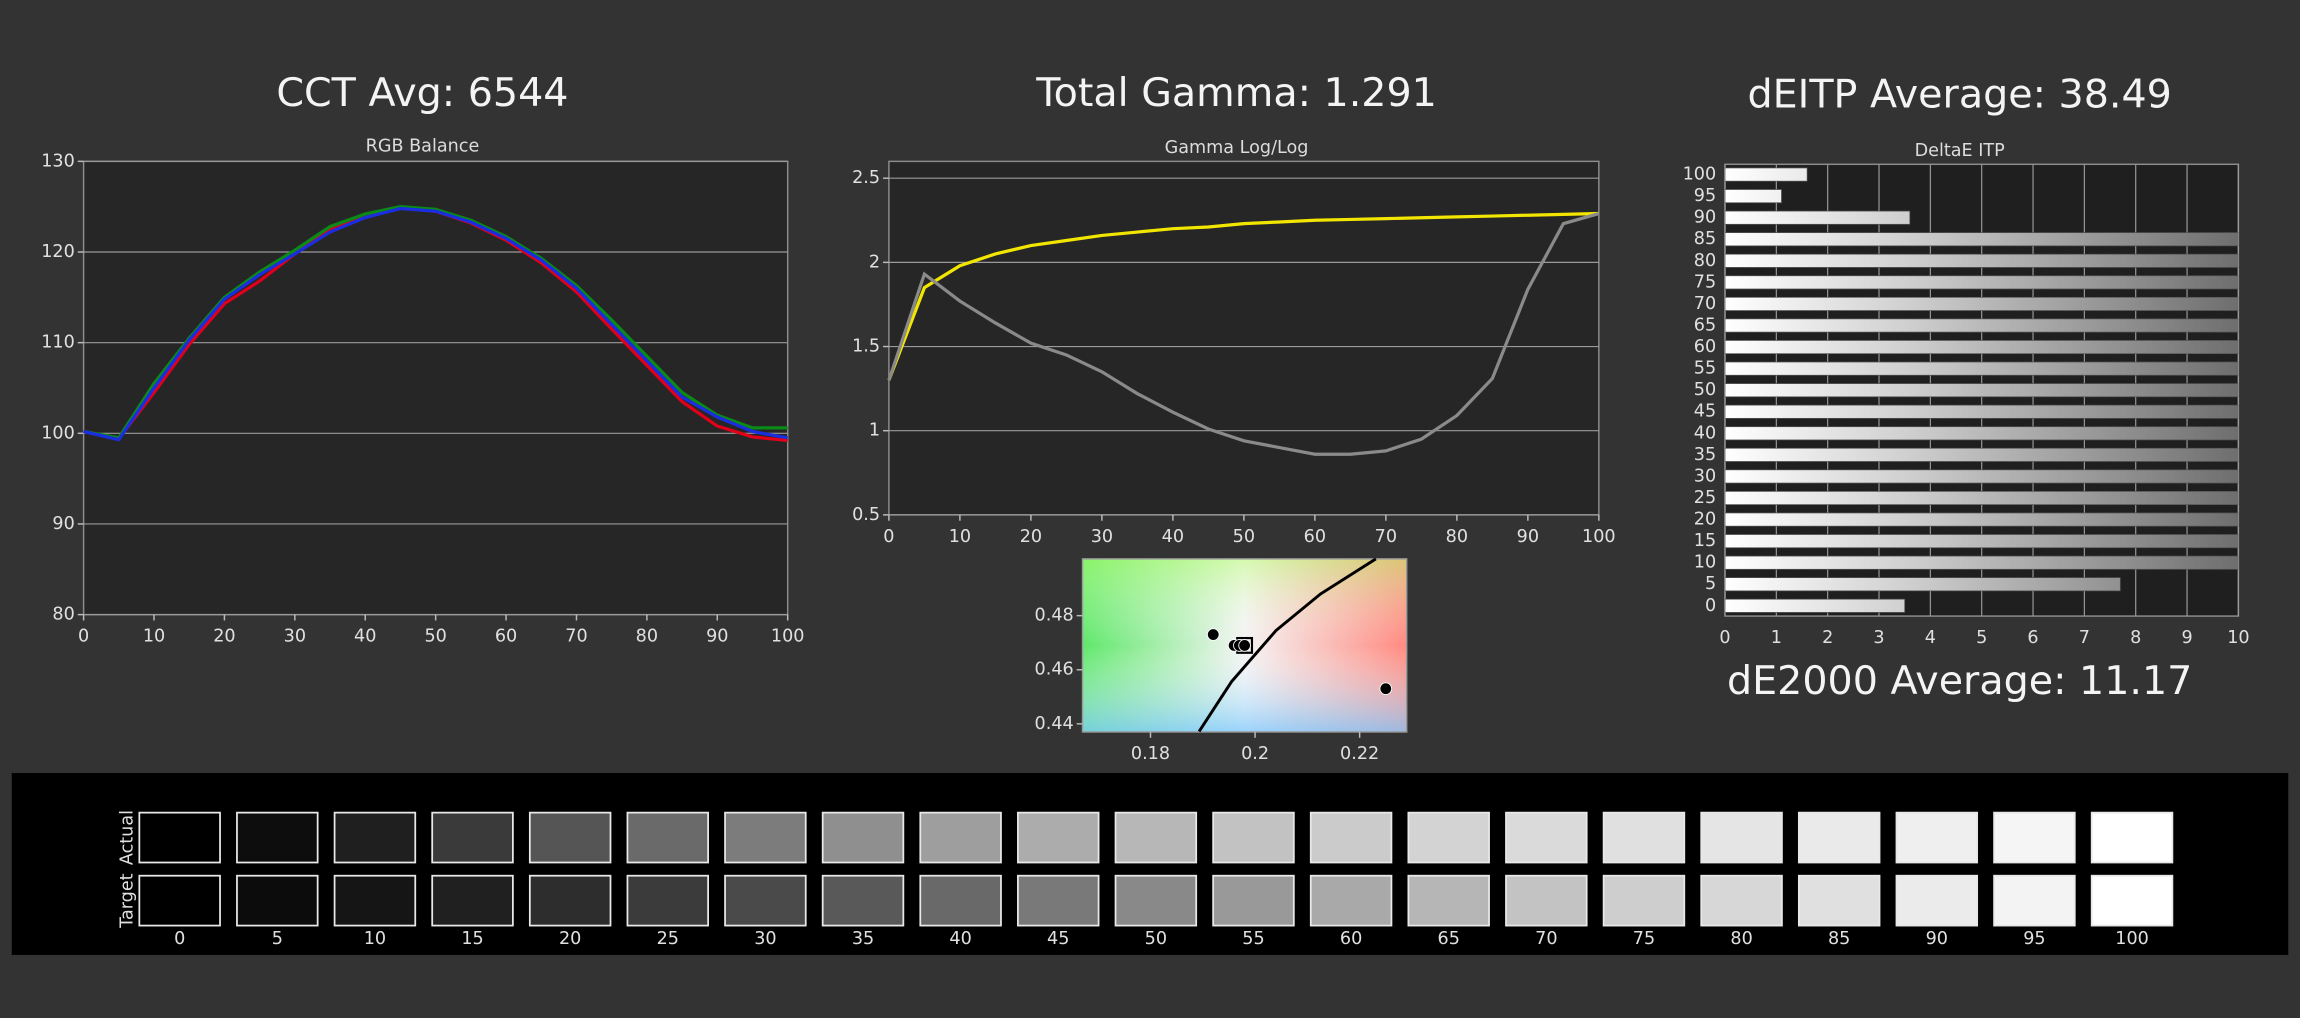 The width and height of the screenshot is (2300, 1018). I want to click on column-label: 20, so click(570, 939).